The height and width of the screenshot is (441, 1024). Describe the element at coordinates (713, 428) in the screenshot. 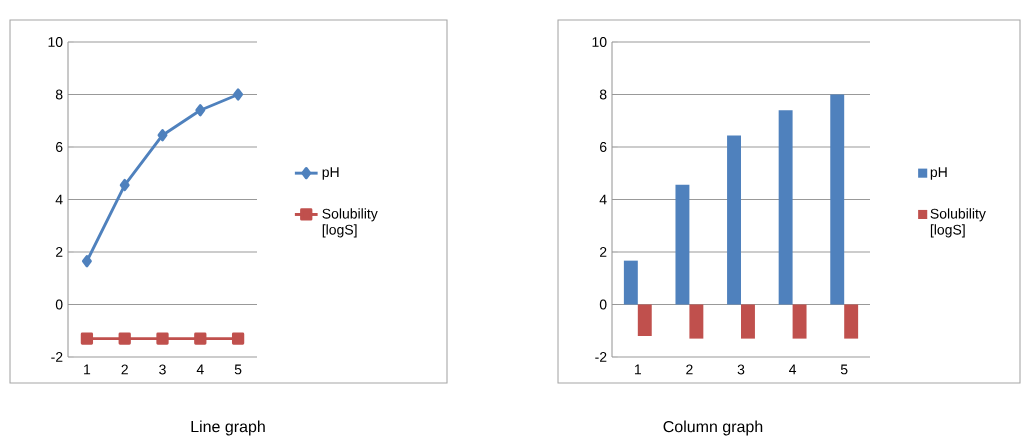

I see `text: Column graph` at that location.